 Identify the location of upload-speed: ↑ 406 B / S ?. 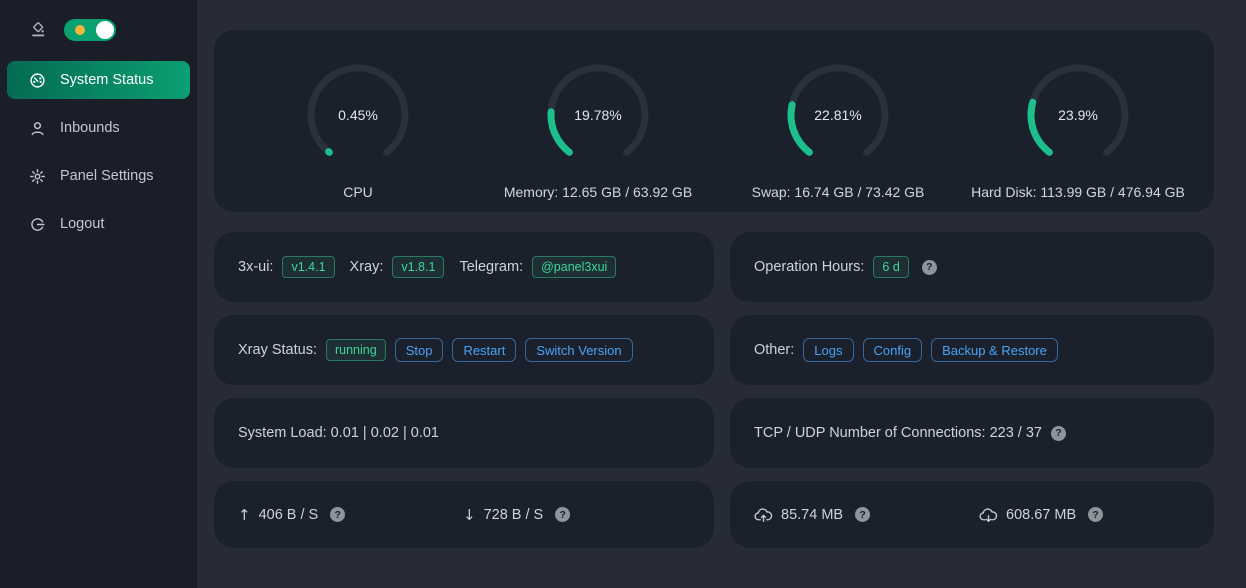
(350, 515).